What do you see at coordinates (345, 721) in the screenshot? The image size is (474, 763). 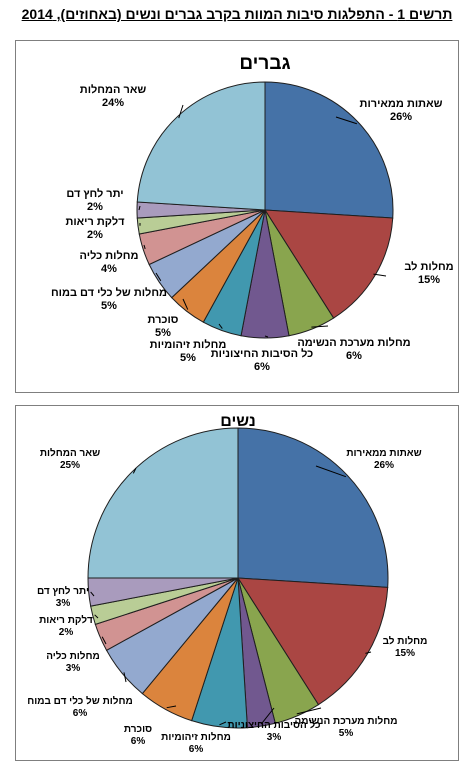 I see `women-data-label-name: מחלות מערכת הנשימה` at bounding box center [345, 721].